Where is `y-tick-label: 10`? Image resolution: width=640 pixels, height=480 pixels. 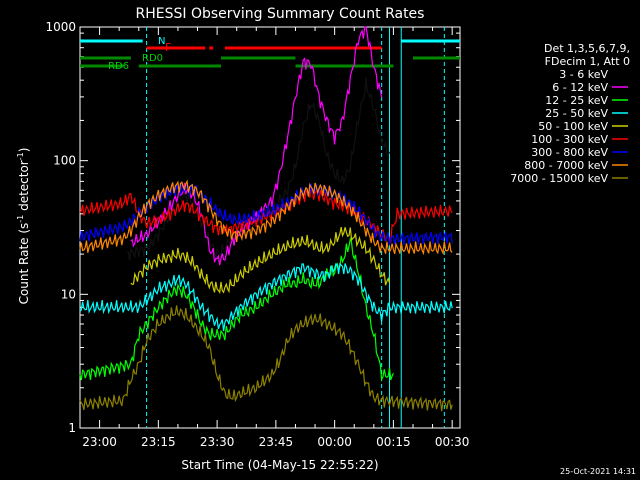 y-tick-label: 10 is located at coordinates (68, 294).